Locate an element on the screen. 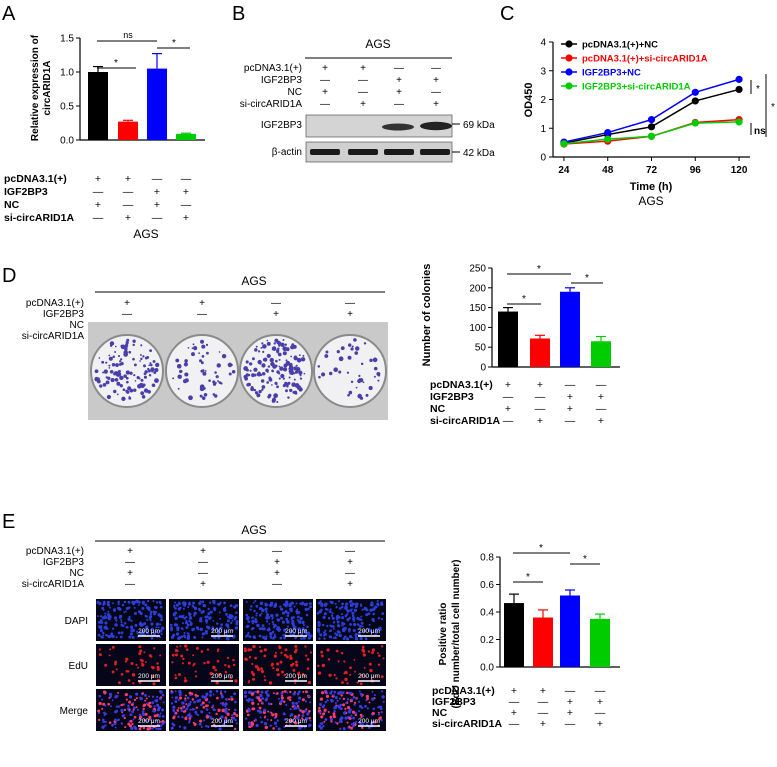 The height and width of the screenshot is (767, 777). d-x-row-sign: + is located at coordinates (540, 421).